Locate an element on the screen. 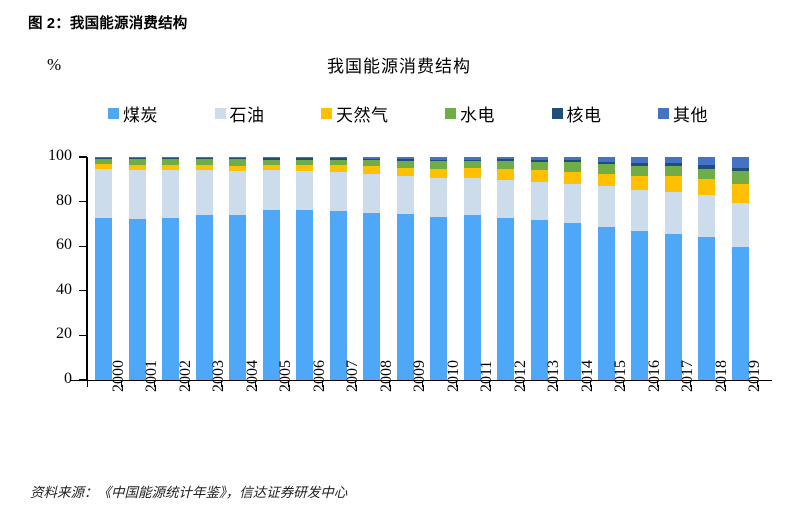 The width and height of the screenshot is (798, 515). bar-2008 is located at coordinates (372, 268).